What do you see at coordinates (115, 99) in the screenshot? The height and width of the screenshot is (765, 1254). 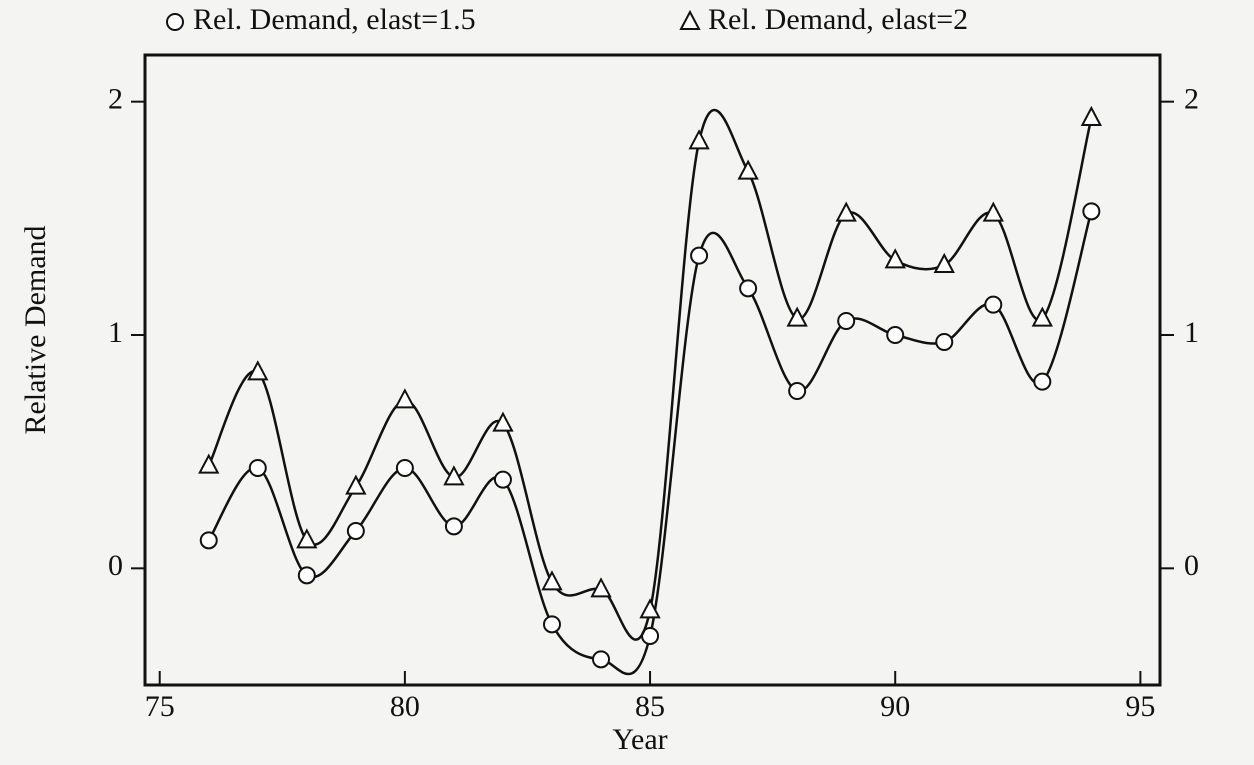 I see `y-tick-label: 2` at bounding box center [115, 99].